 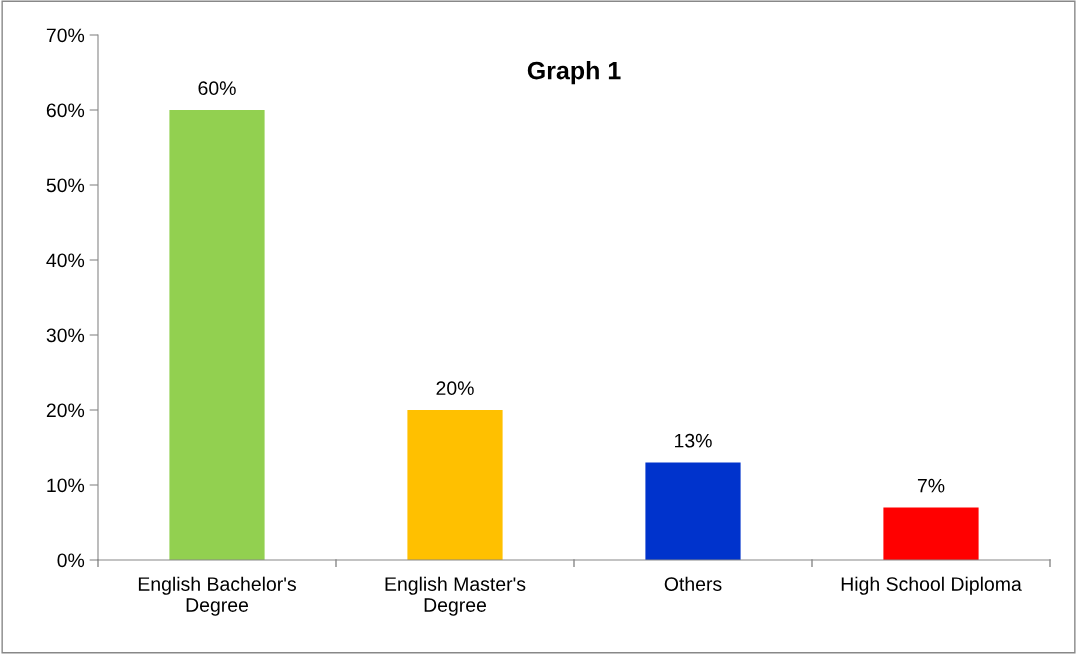 What do you see at coordinates (574, 73) in the screenshot?
I see `text: Graph 1` at bounding box center [574, 73].